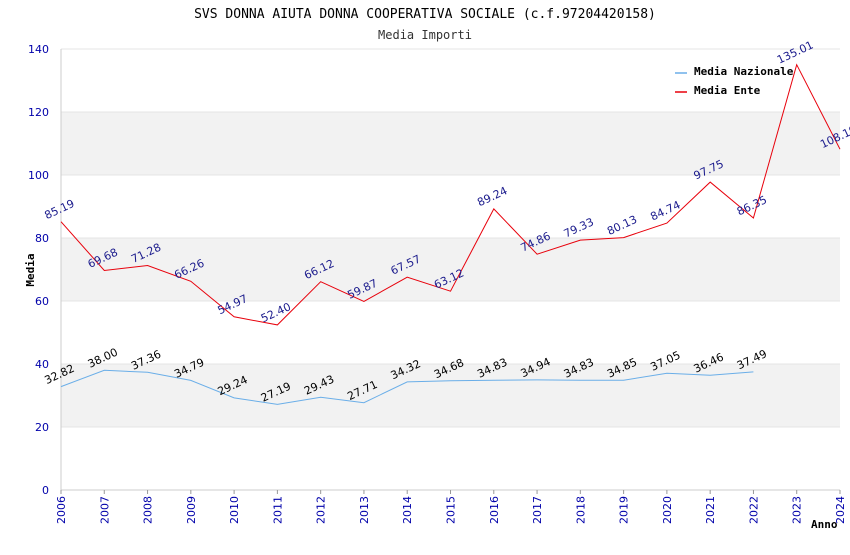 Image resolution: width=850 pixels, height=555 pixels. What do you see at coordinates (744, 71) in the screenshot?
I see `legend-label-media-nazionale: Media Nazionale` at bounding box center [744, 71].